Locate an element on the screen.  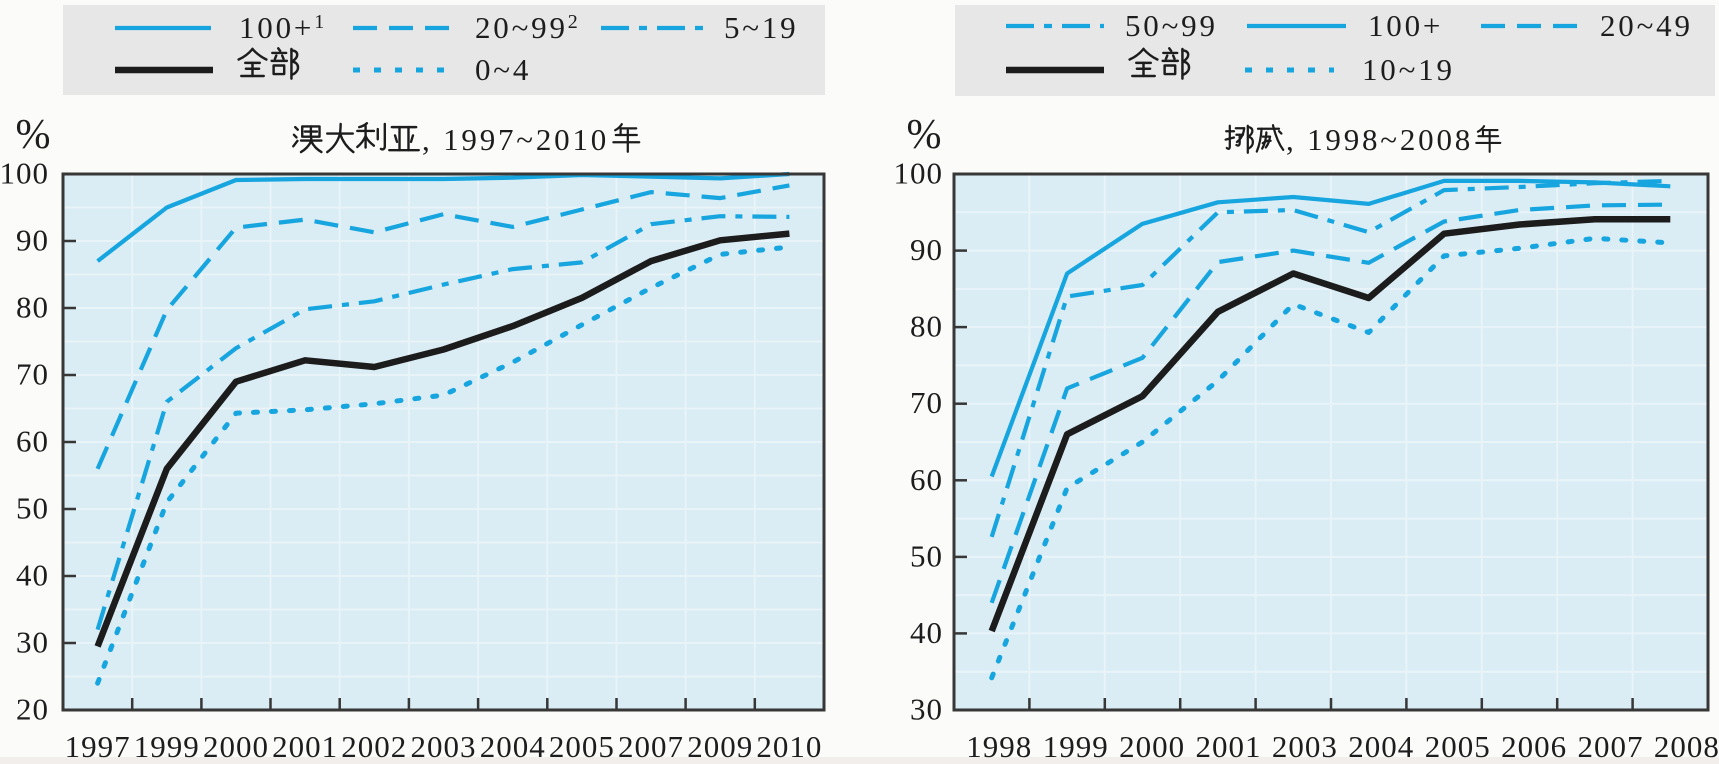
svg-text: 2010 is located at coordinates (789, 746).